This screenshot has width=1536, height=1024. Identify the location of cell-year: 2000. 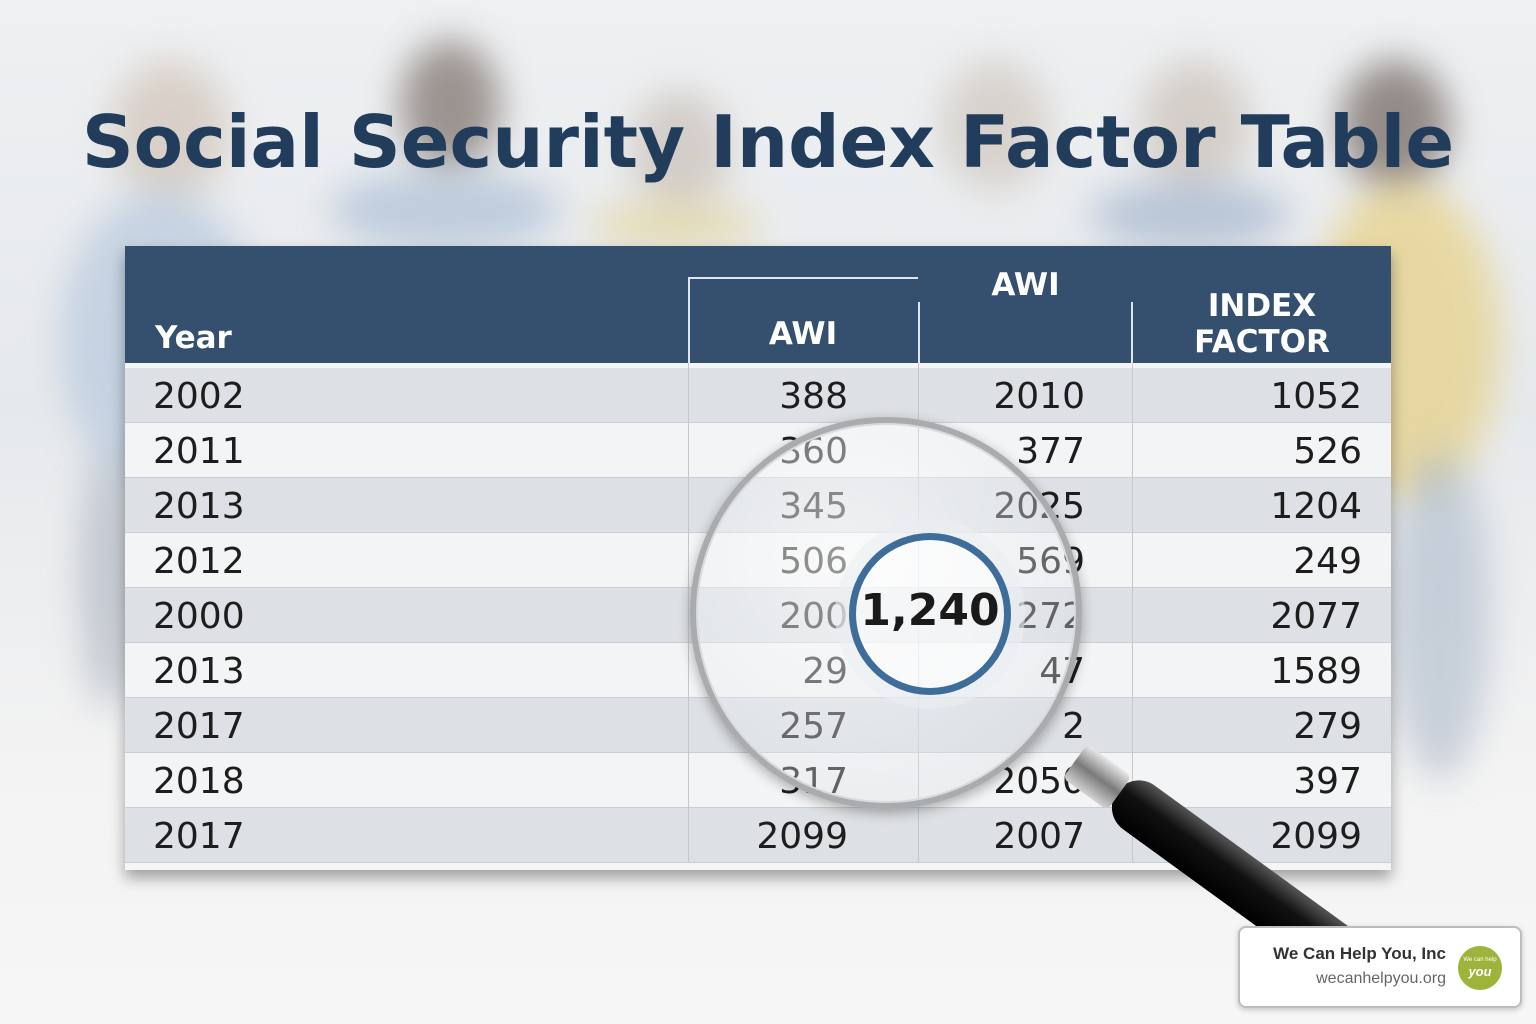
(199, 616).